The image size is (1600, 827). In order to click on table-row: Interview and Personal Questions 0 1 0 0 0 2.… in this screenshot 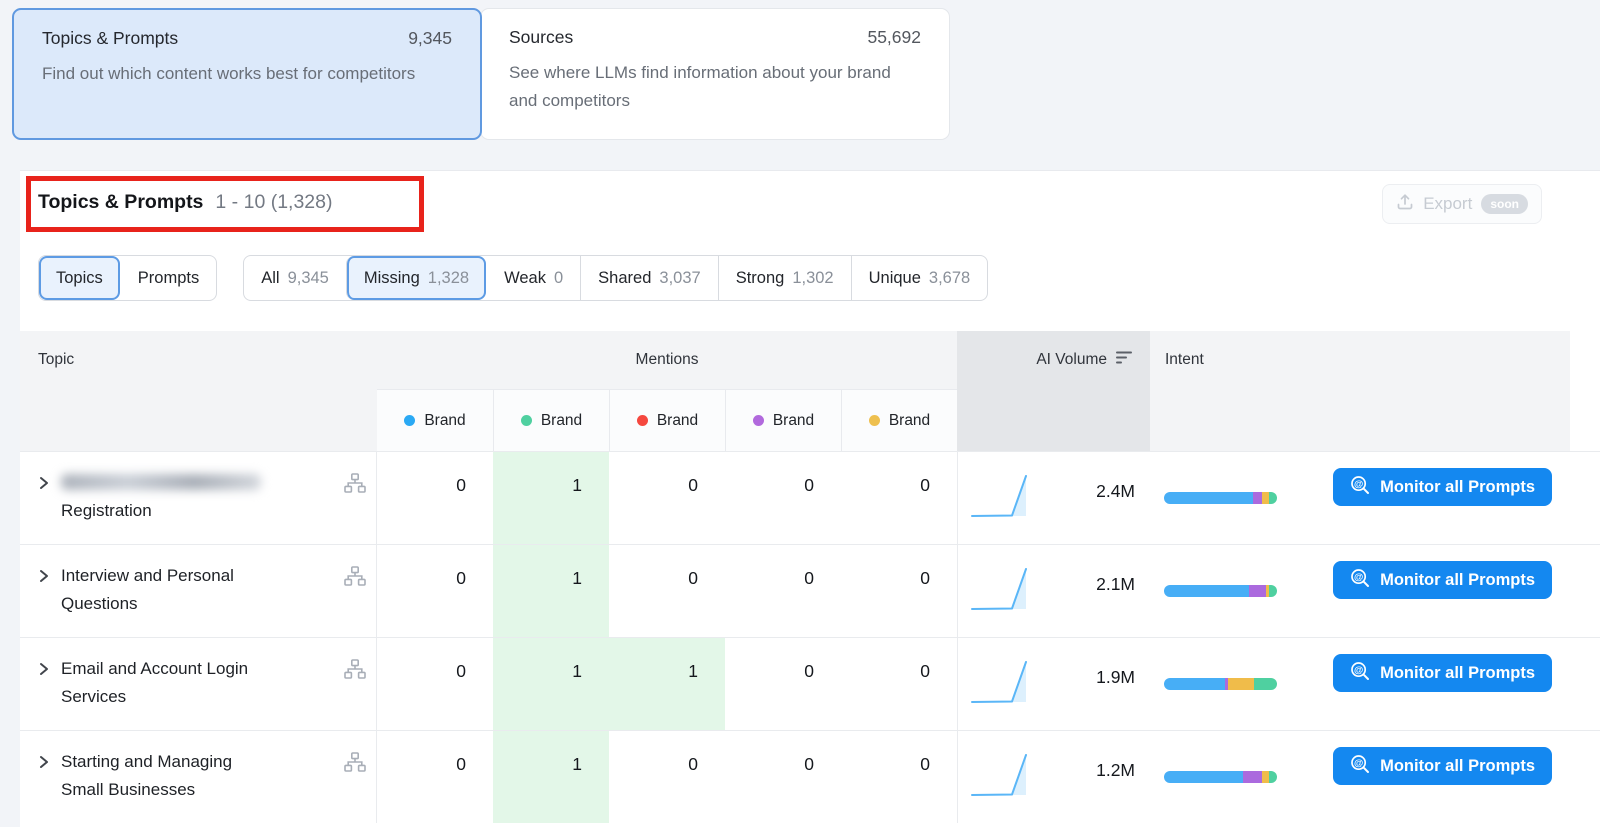, I will do `click(810, 590)`.